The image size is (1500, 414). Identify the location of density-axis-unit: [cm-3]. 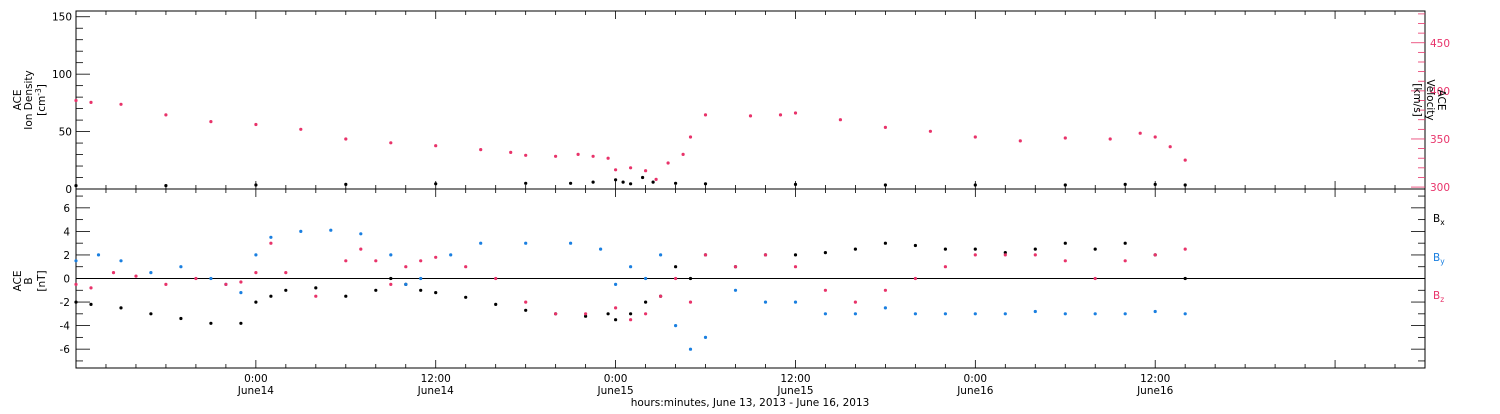
(41, 100).